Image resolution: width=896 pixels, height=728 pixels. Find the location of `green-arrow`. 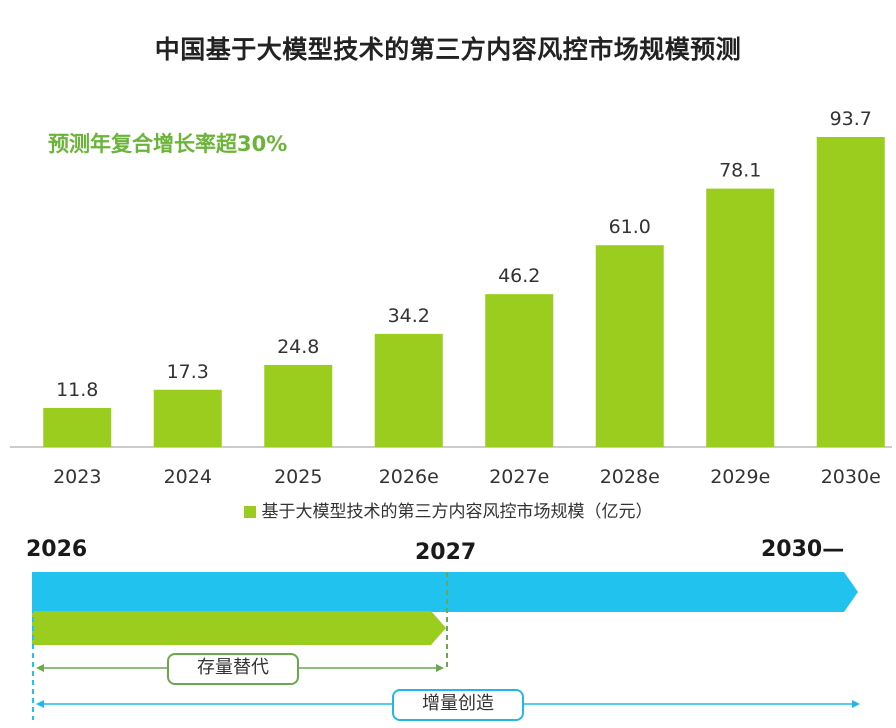

green-arrow is located at coordinates (239, 628).